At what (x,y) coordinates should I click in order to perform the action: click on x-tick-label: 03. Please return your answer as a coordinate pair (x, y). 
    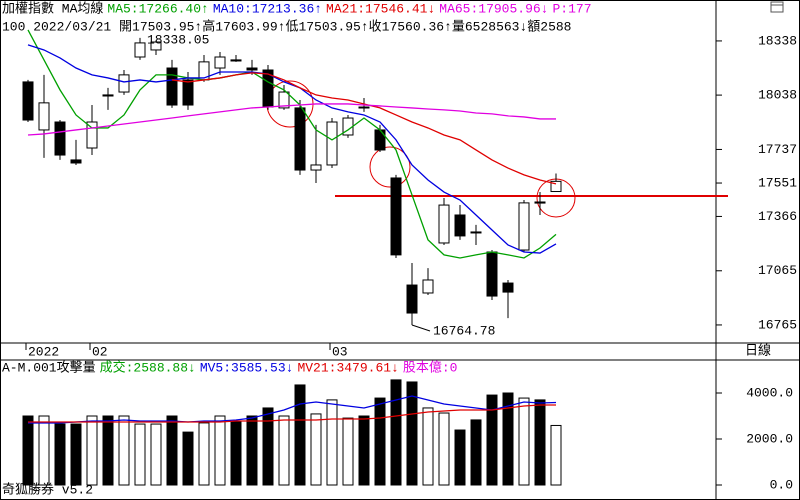
    Looking at the image, I should click on (340, 351).